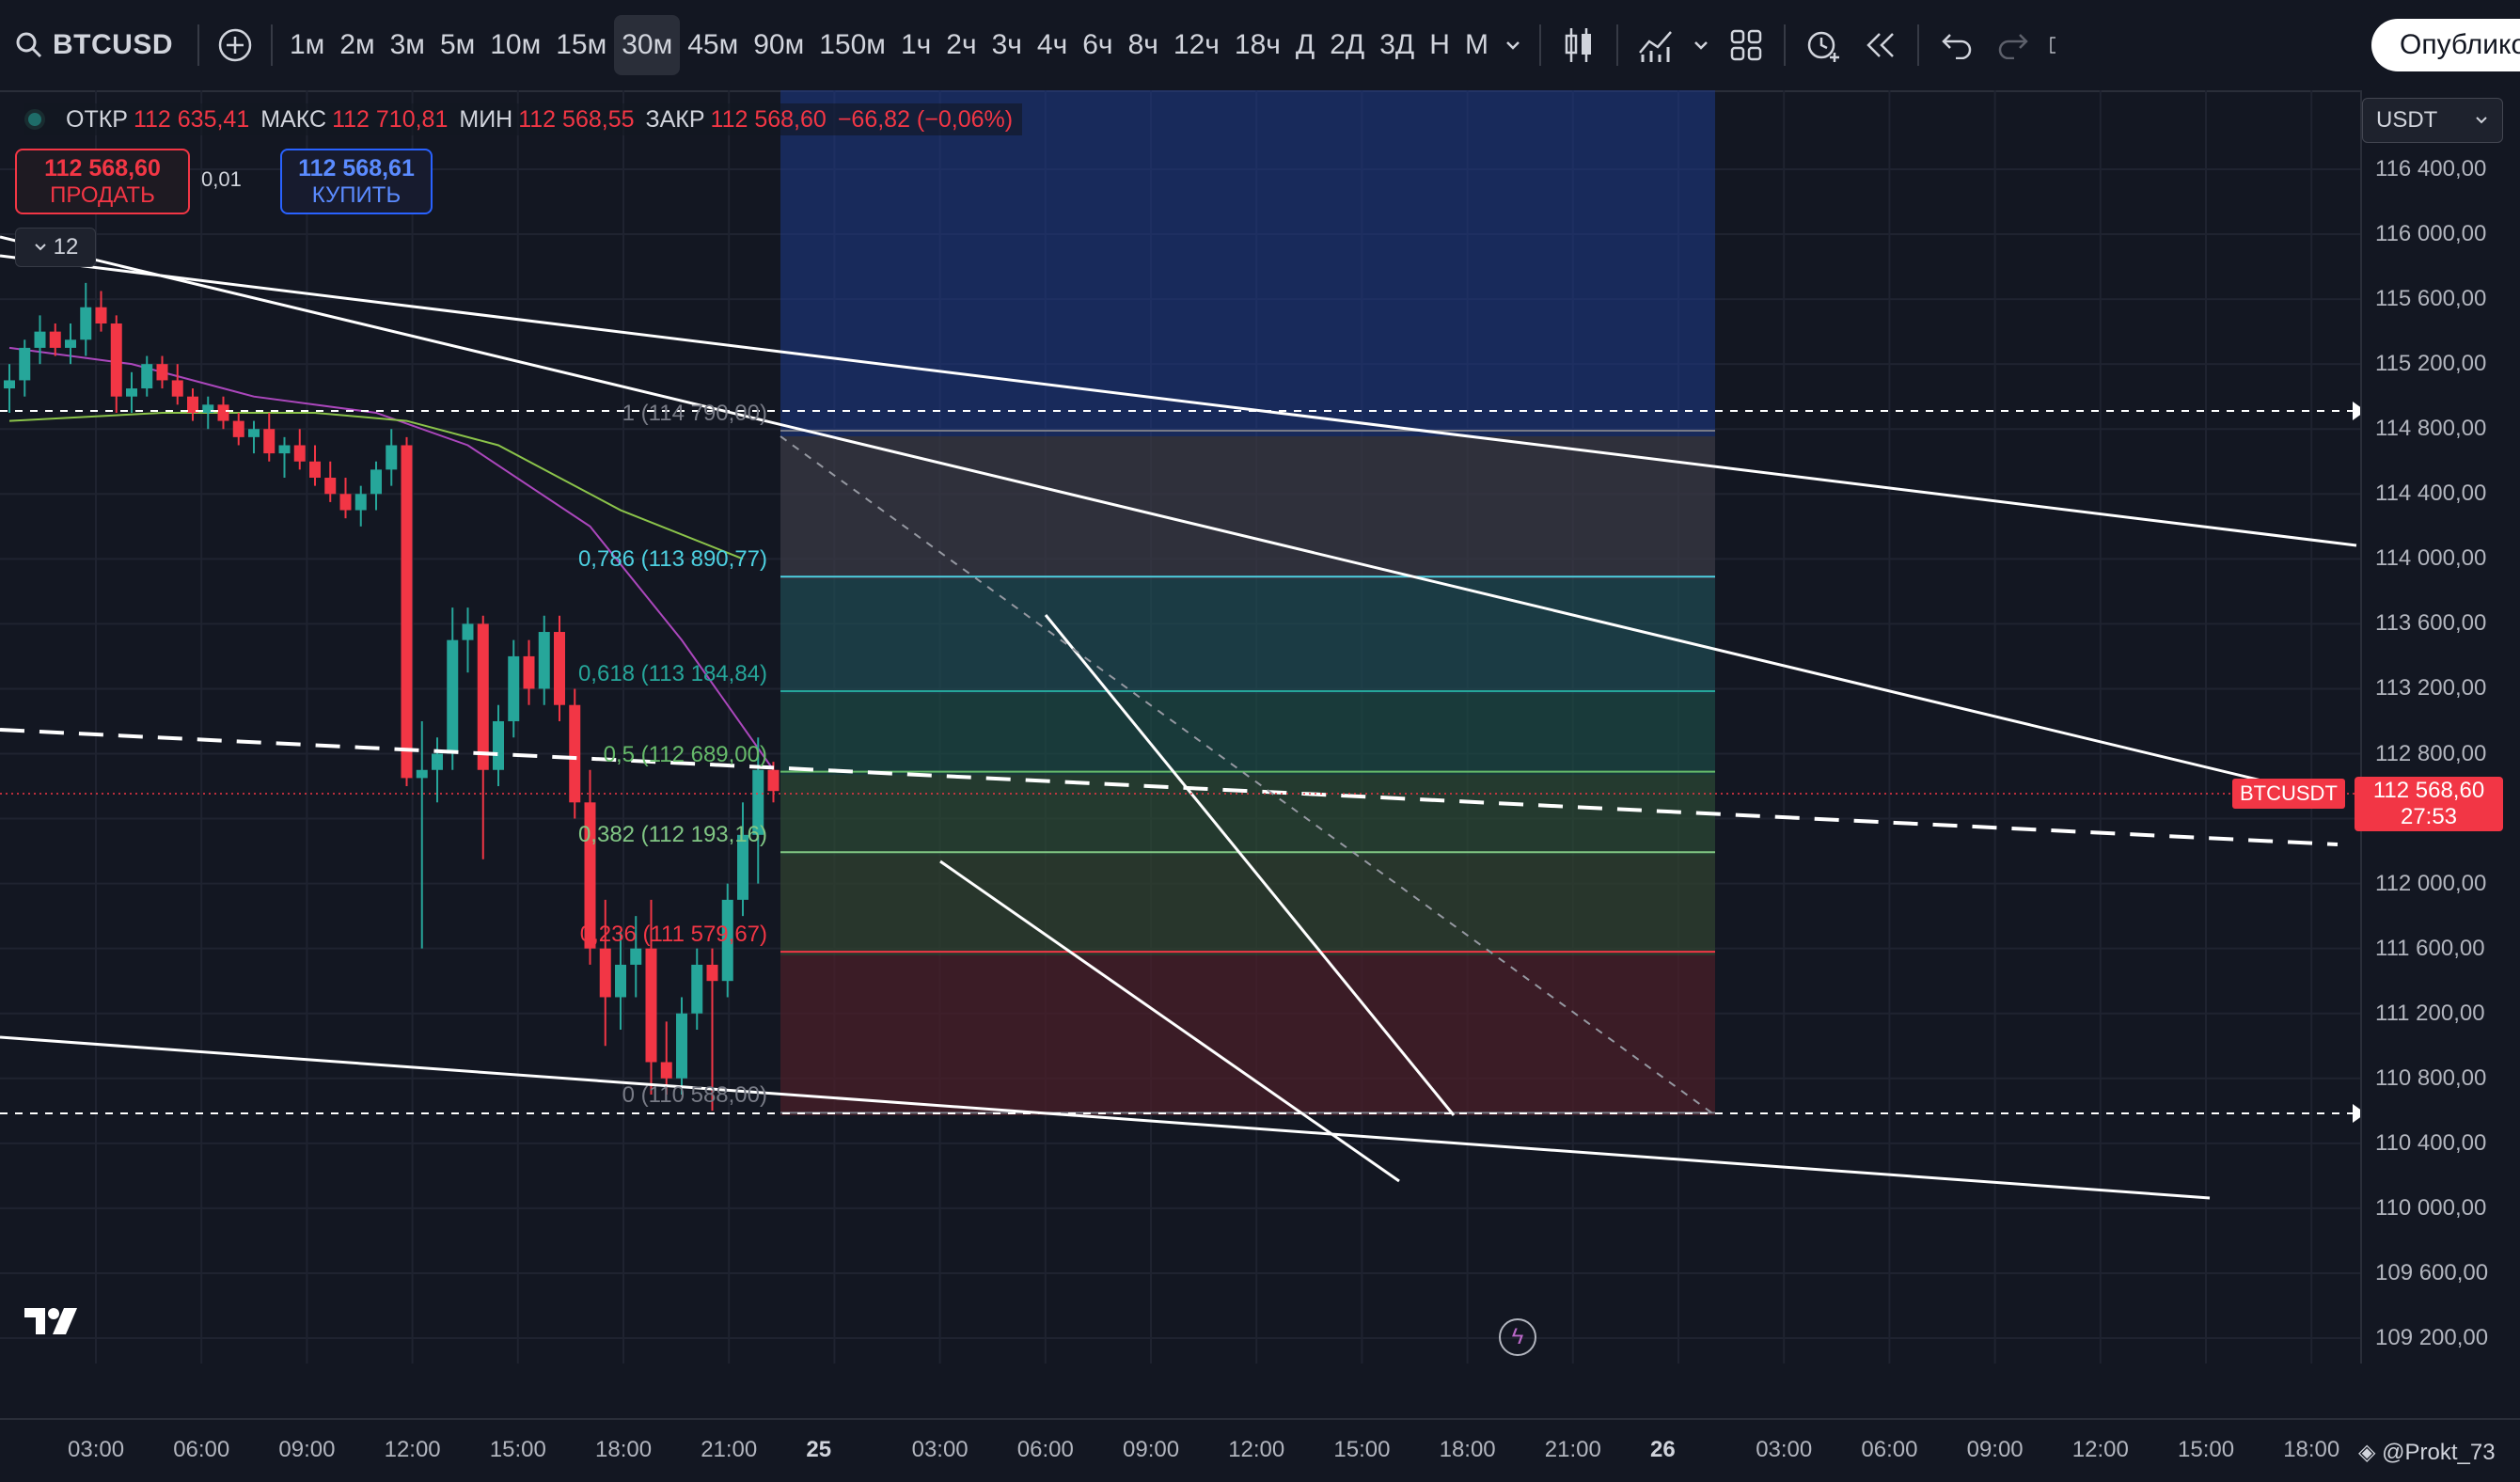  What do you see at coordinates (1257, 44) in the screenshot?
I see `interval-button: 18ч` at bounding box center [1257, 44].